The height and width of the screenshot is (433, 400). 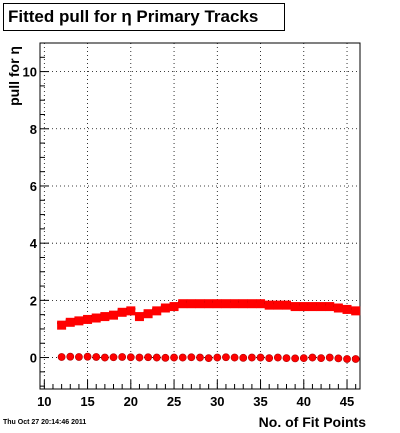 What do you see at coordinates (33, 300) in the screenshot?
I see `y-tick-label: 2` at bounding box center [33, 300].